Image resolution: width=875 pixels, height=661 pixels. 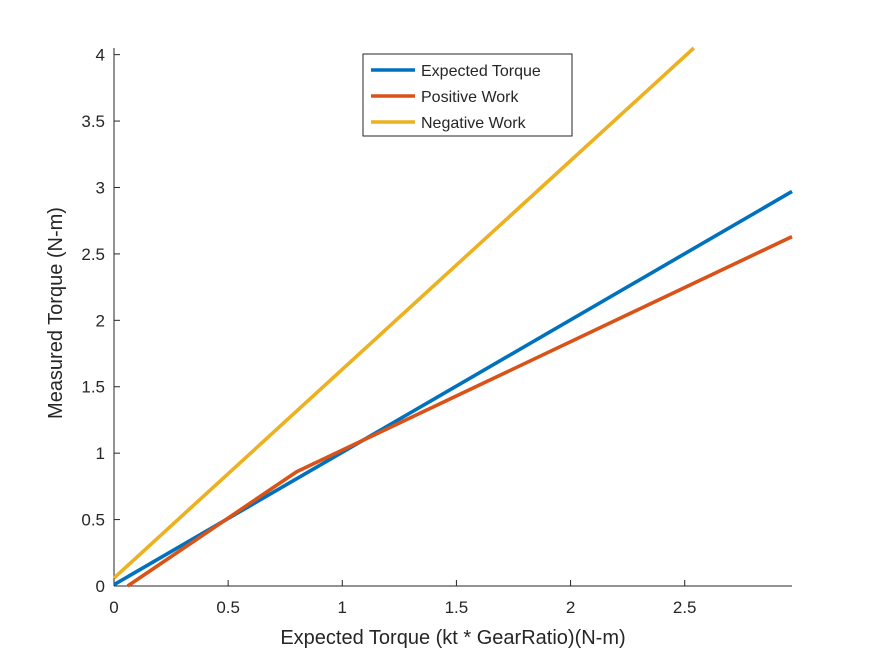 I want to click on x-tick-label: 1, so click(x=342, y=607).